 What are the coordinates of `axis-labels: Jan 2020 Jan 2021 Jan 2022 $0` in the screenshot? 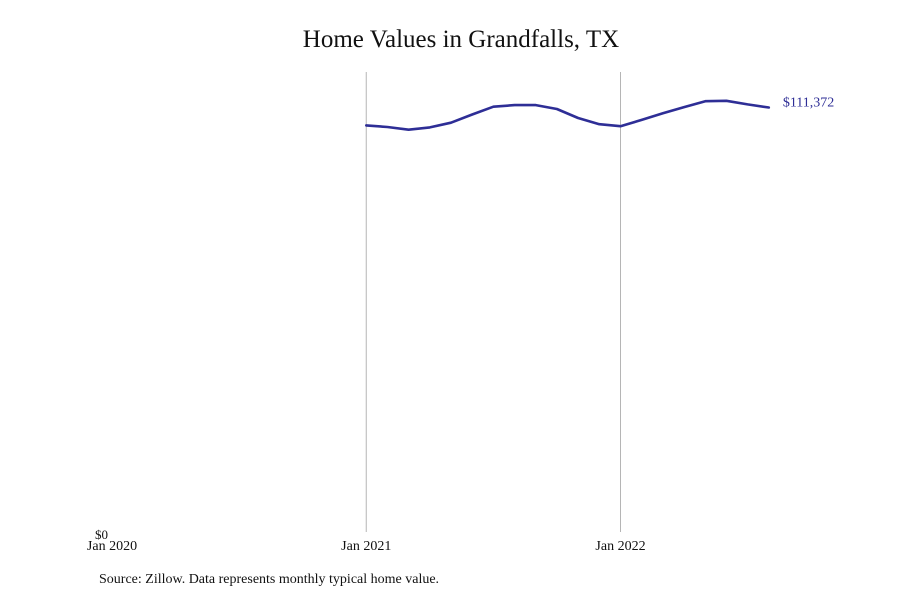 It's located at (366, 540).